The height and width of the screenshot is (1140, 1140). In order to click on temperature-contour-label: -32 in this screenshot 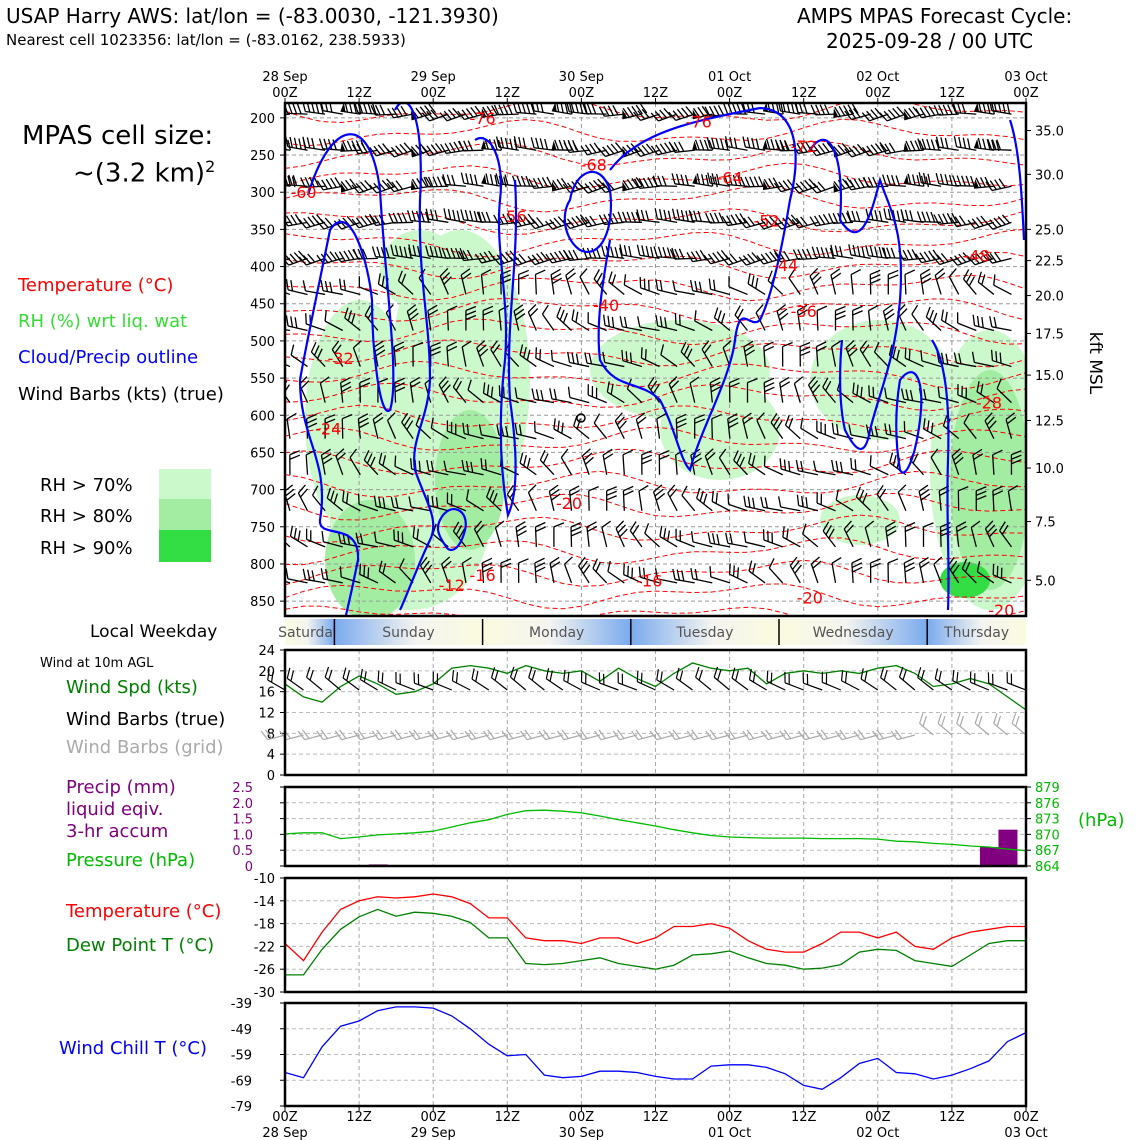, I will do `click(341, 358)`.